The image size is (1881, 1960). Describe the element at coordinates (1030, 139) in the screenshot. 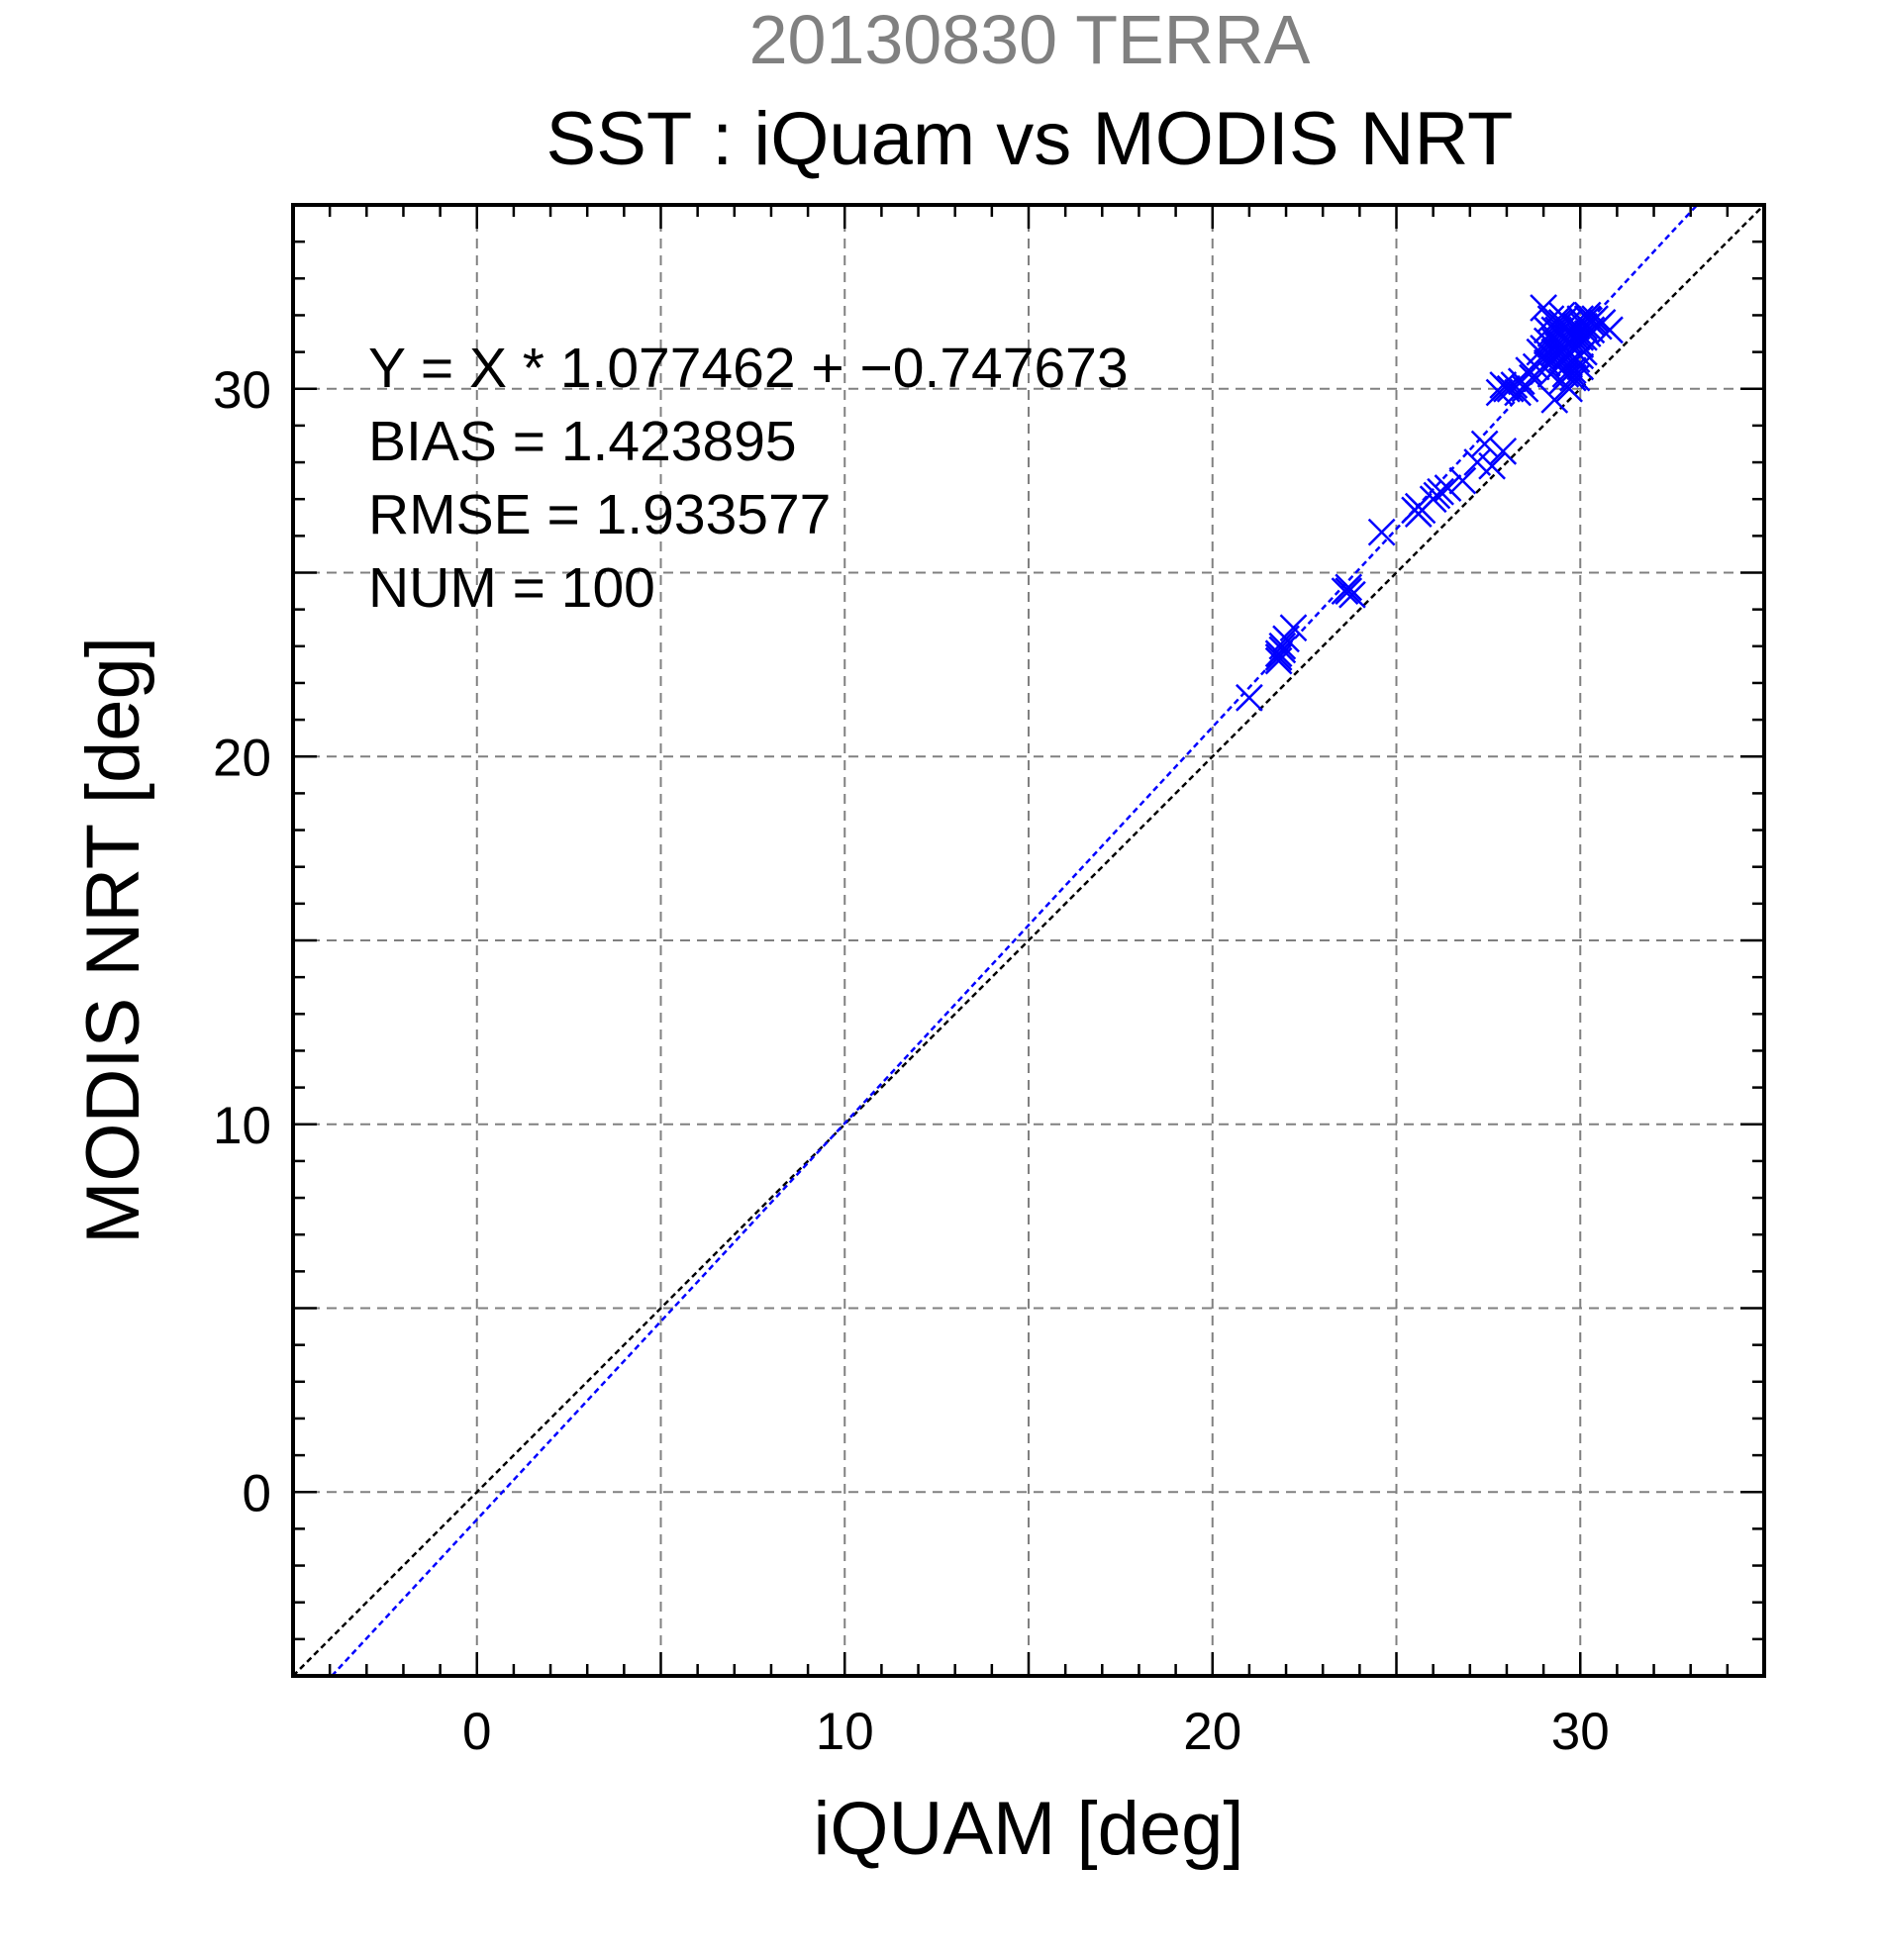

I see `chart-title: SST : iQuam vs MODIS NRT` at that location.